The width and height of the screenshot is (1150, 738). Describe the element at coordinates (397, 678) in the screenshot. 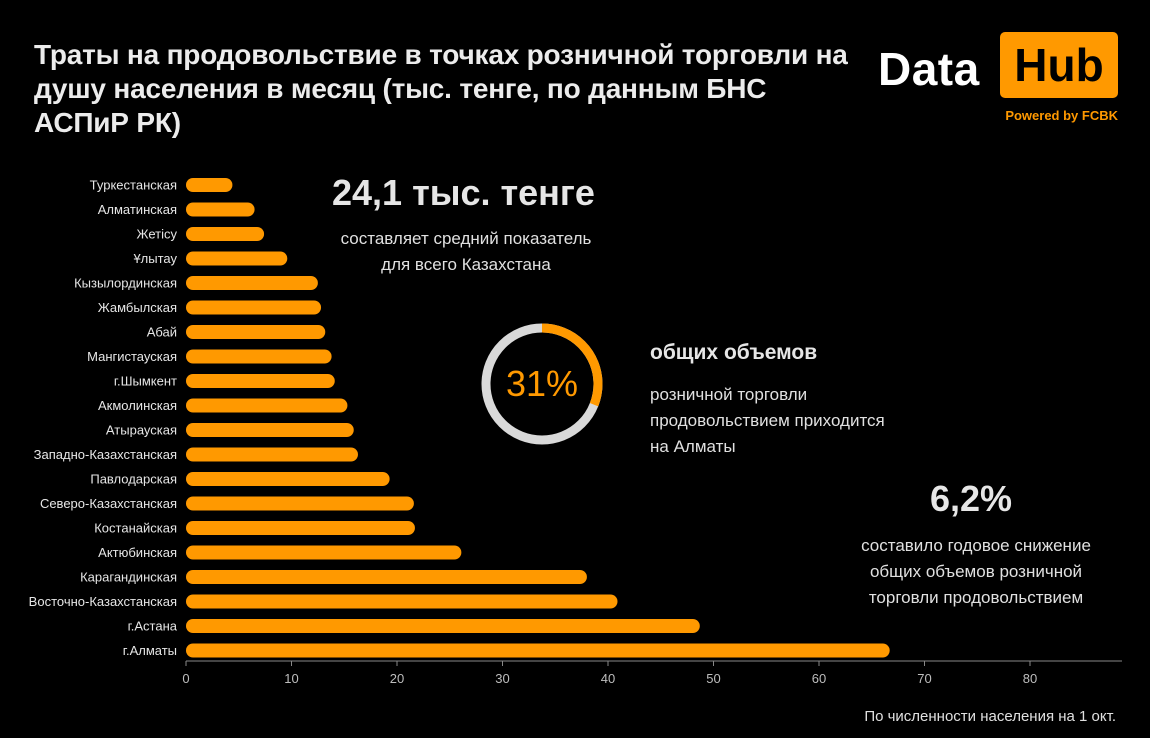

I see `x-tick-label: 20` at that location.